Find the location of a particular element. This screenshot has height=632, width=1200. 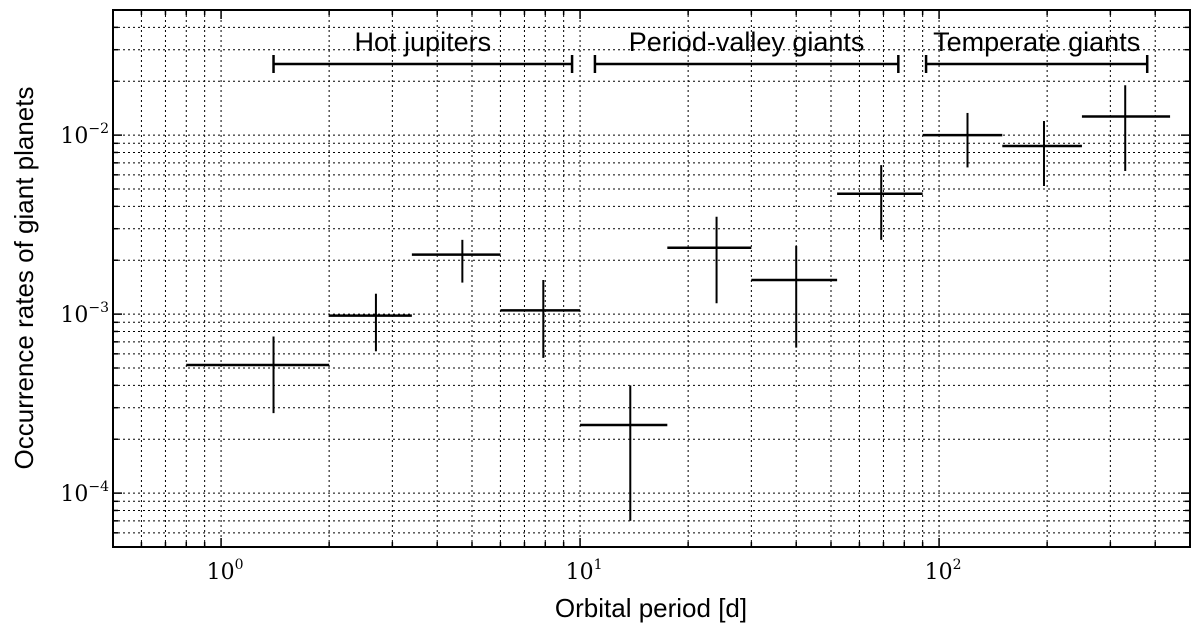

y-axis-label: Occurrence rates of giant planets is located at coordinates (24, 278).